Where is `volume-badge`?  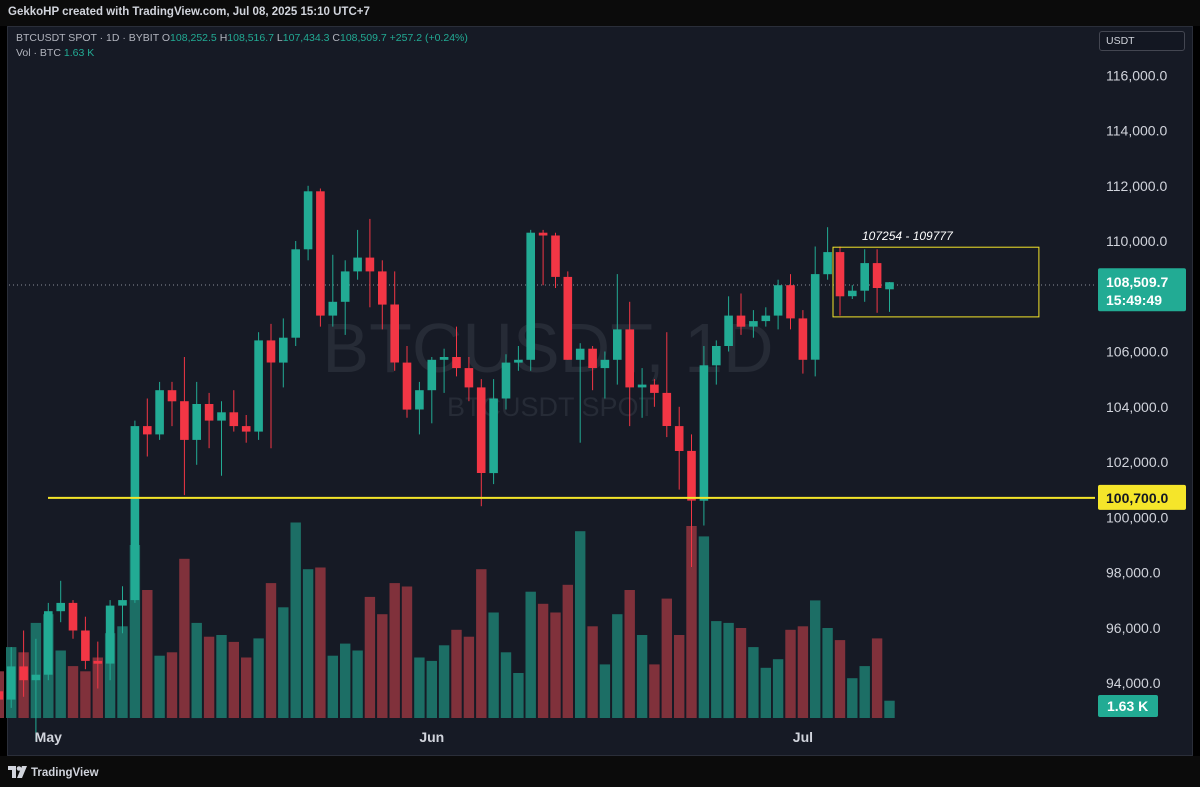
volume-badge is located at coordinates (1128, 706).